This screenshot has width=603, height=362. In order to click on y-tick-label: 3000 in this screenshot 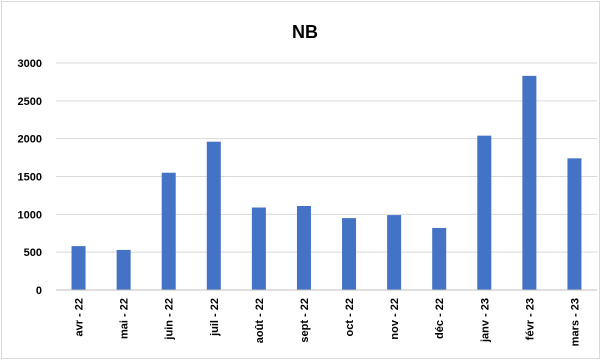, I will do `click(30, 64)`.